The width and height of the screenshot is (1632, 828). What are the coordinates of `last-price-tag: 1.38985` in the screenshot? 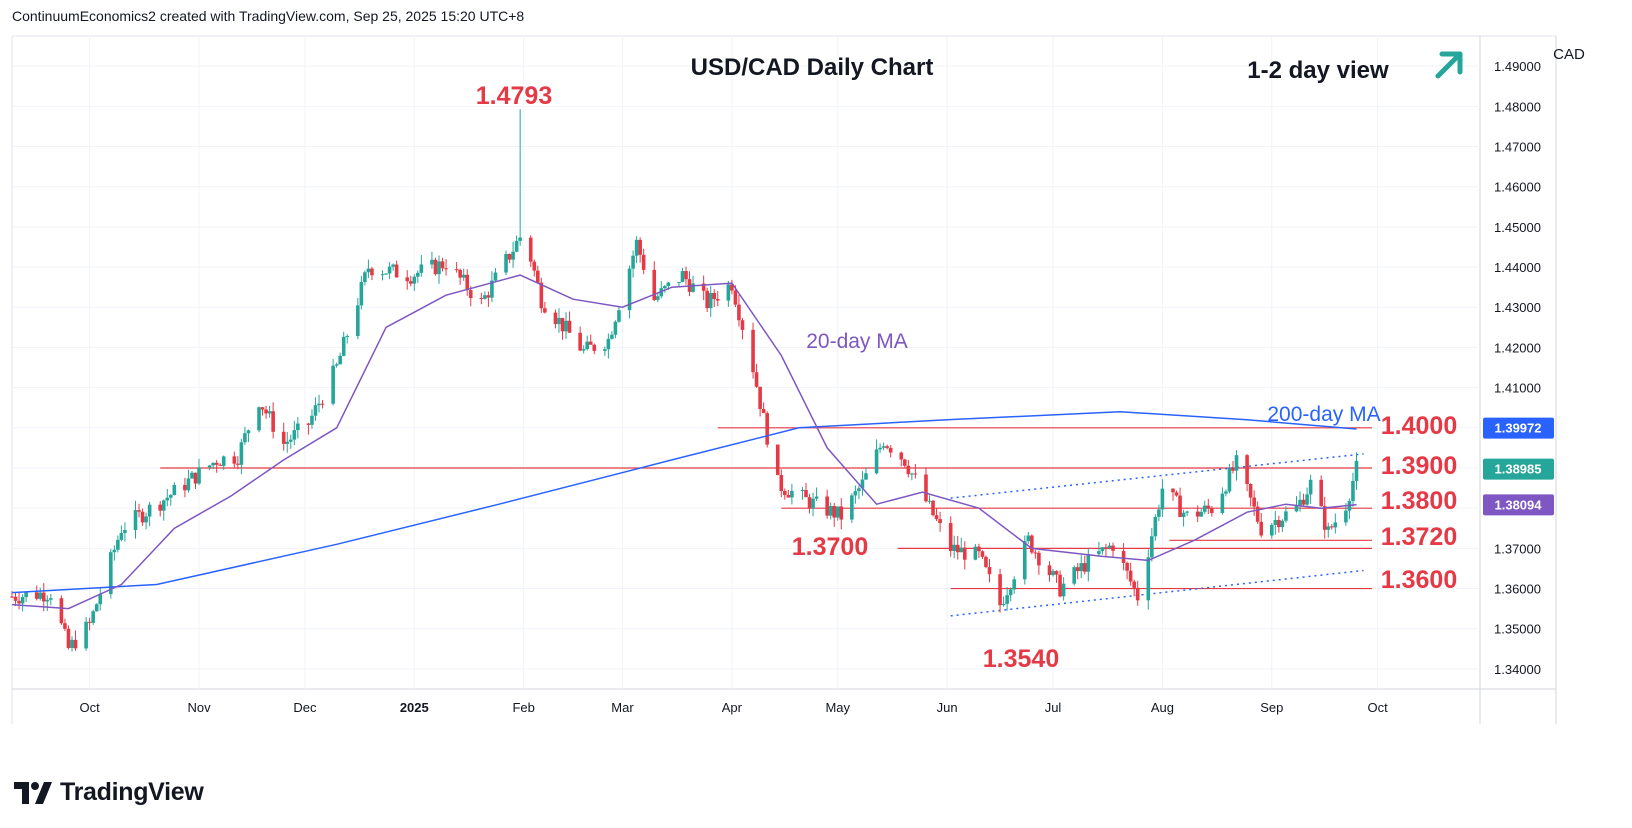 It's located at (1518, 469).